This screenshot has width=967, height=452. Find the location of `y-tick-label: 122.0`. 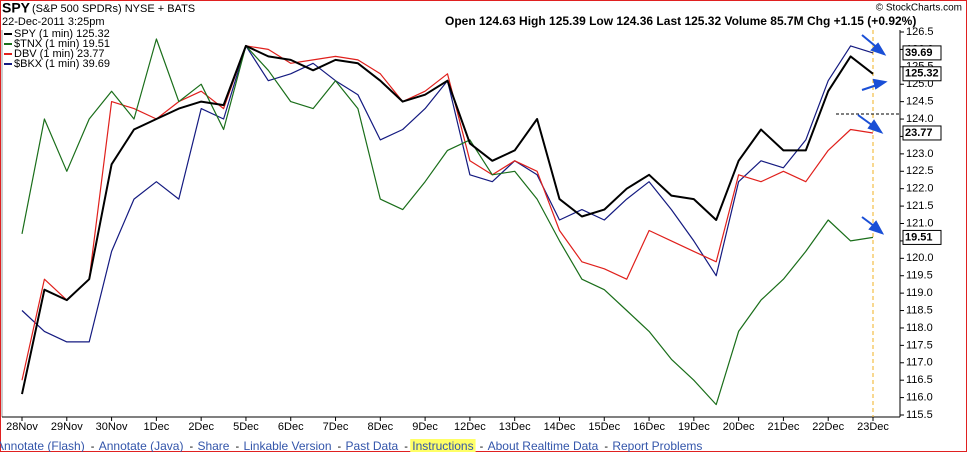

y-tick-label: 122.0 is located at coordinates (920, 189).